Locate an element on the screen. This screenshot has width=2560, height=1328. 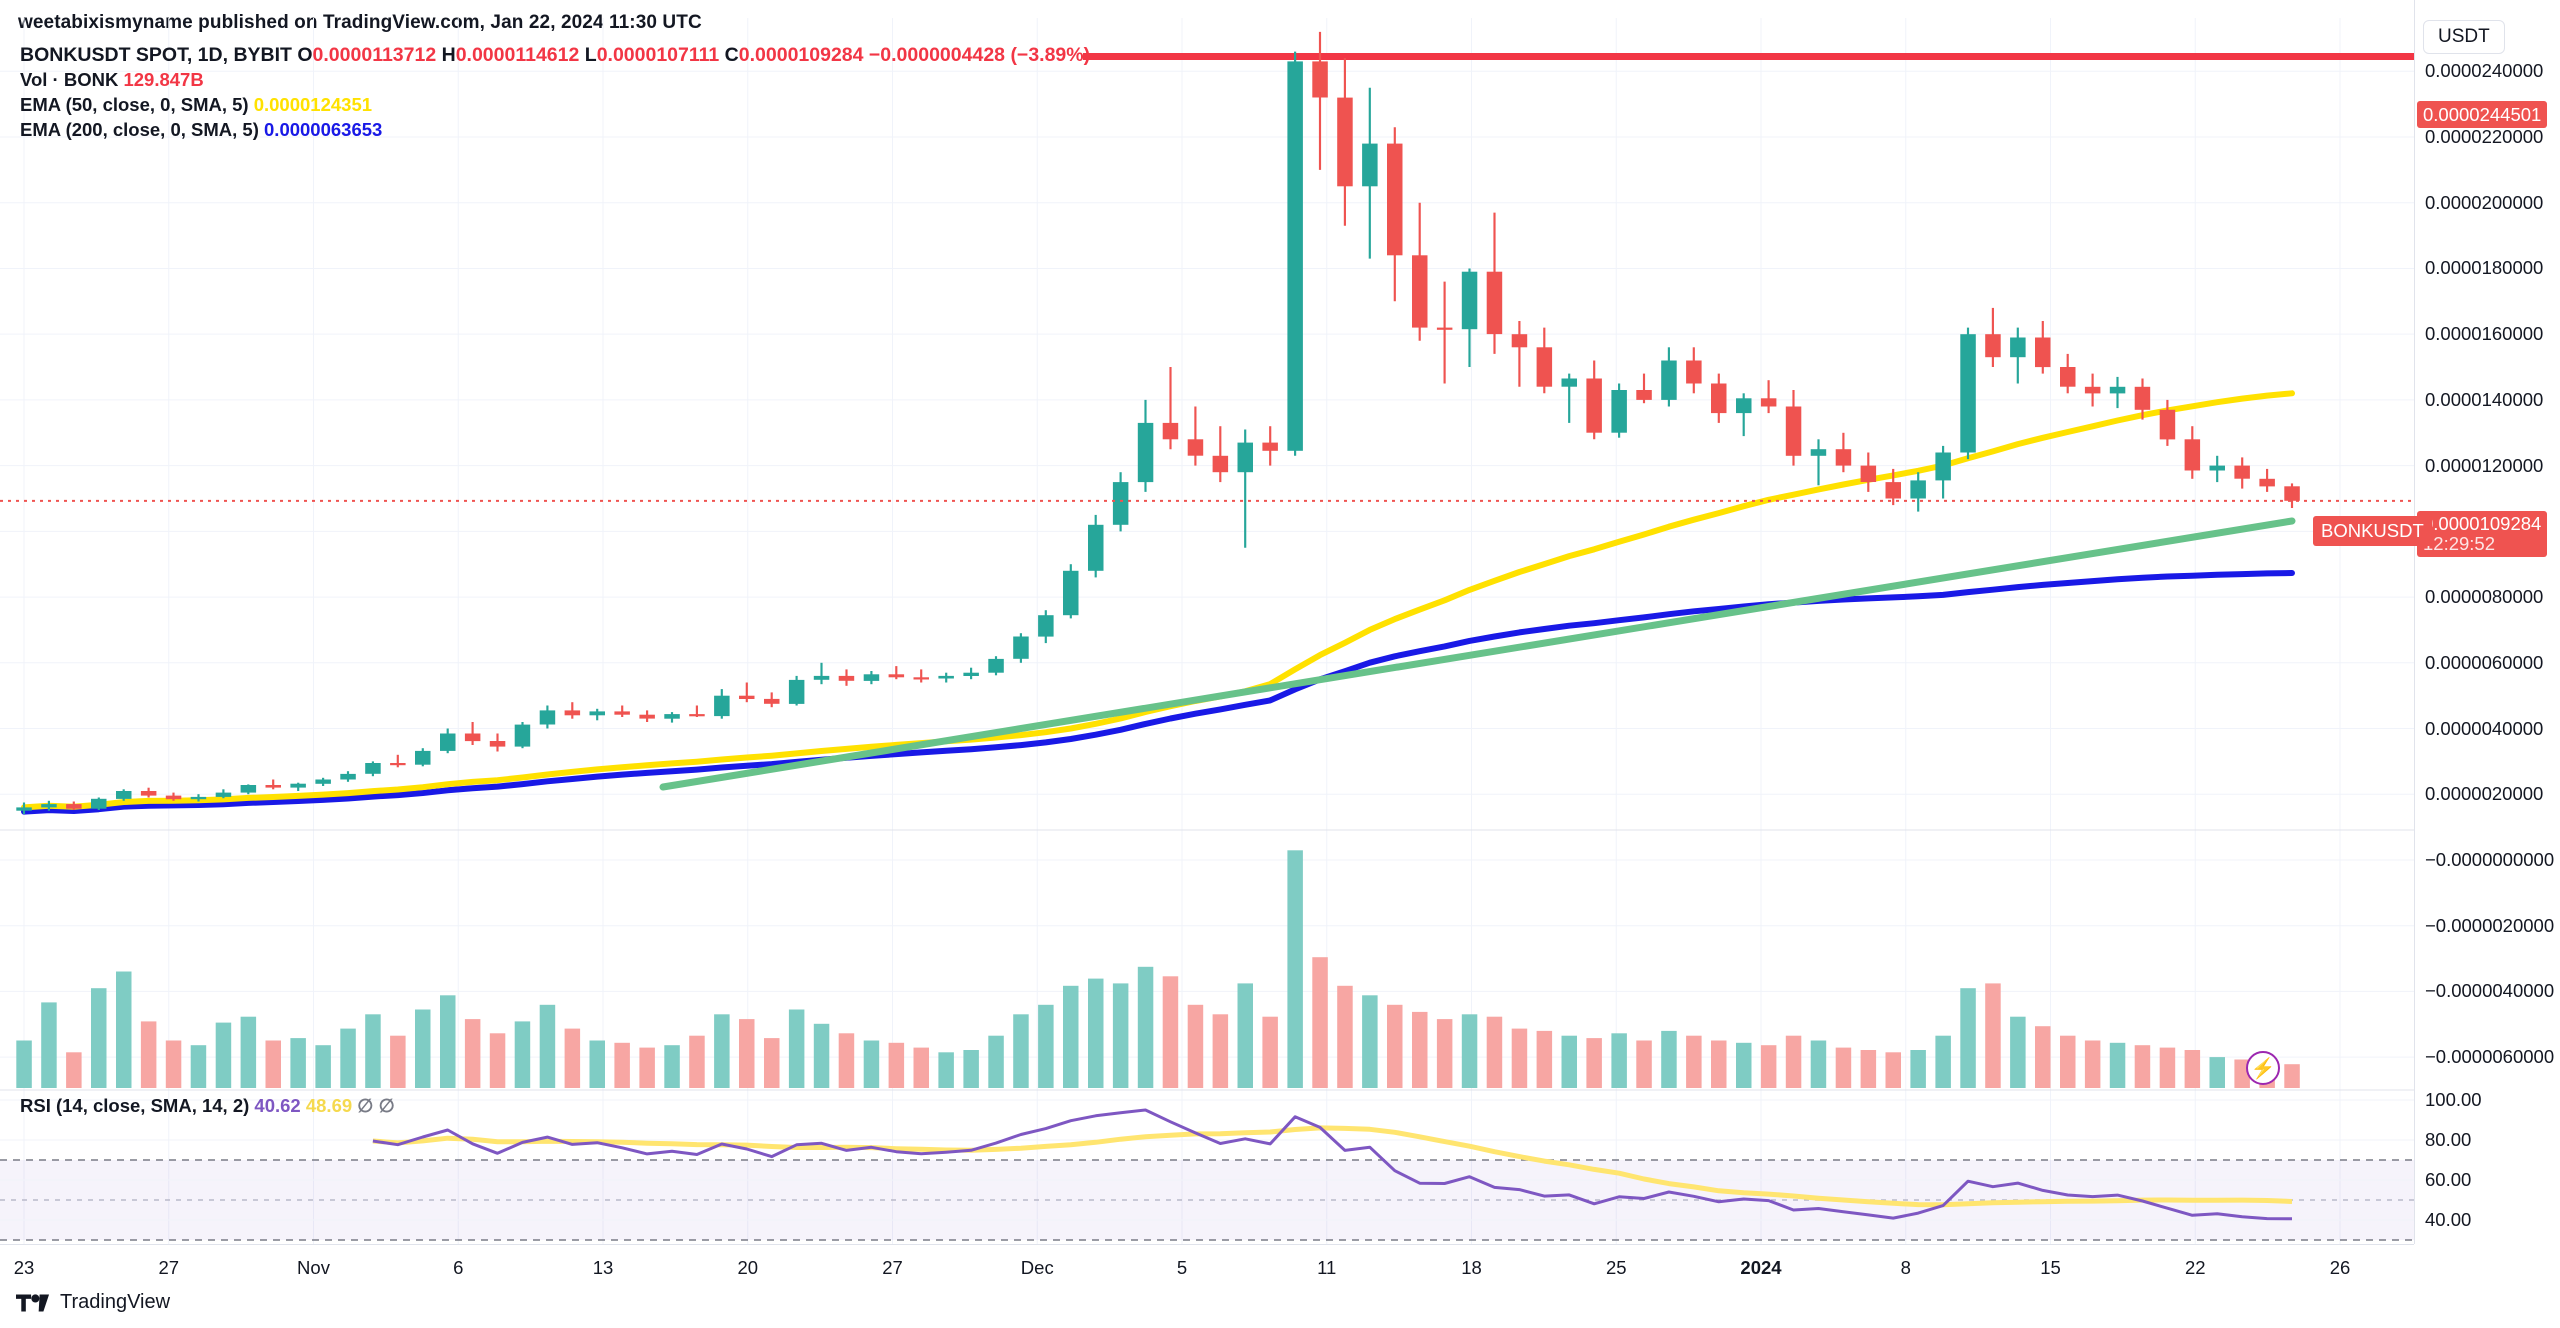
time-axis: 23 27 Nov 6 13 20 27 Dec 5 11 18 25 2024 8 15 22 26 is located at coordinates (1207, 1266).